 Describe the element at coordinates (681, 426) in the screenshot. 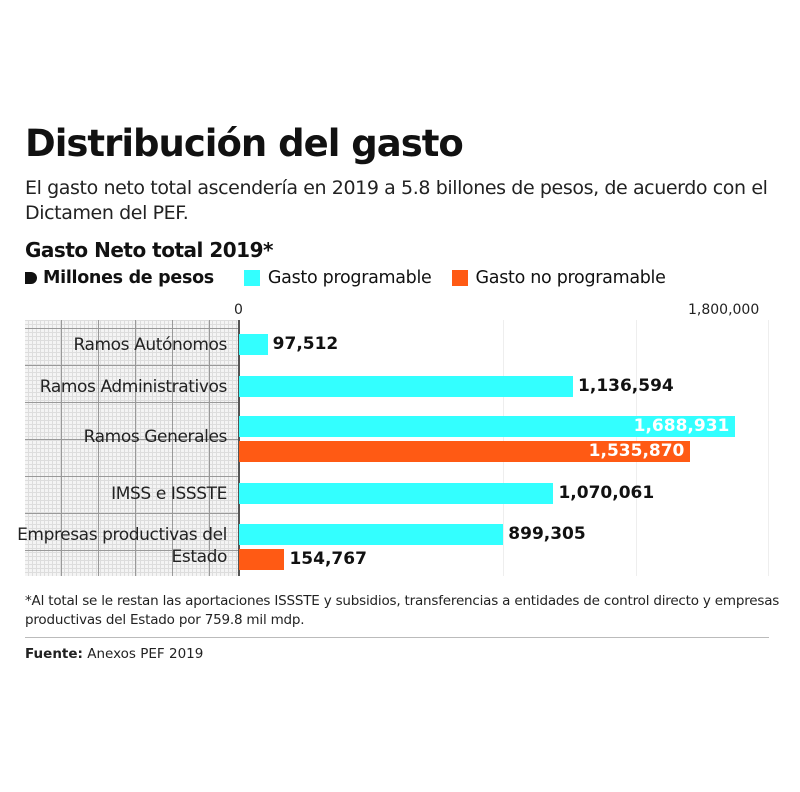

I see `data-label: 1,688,931` at that location.